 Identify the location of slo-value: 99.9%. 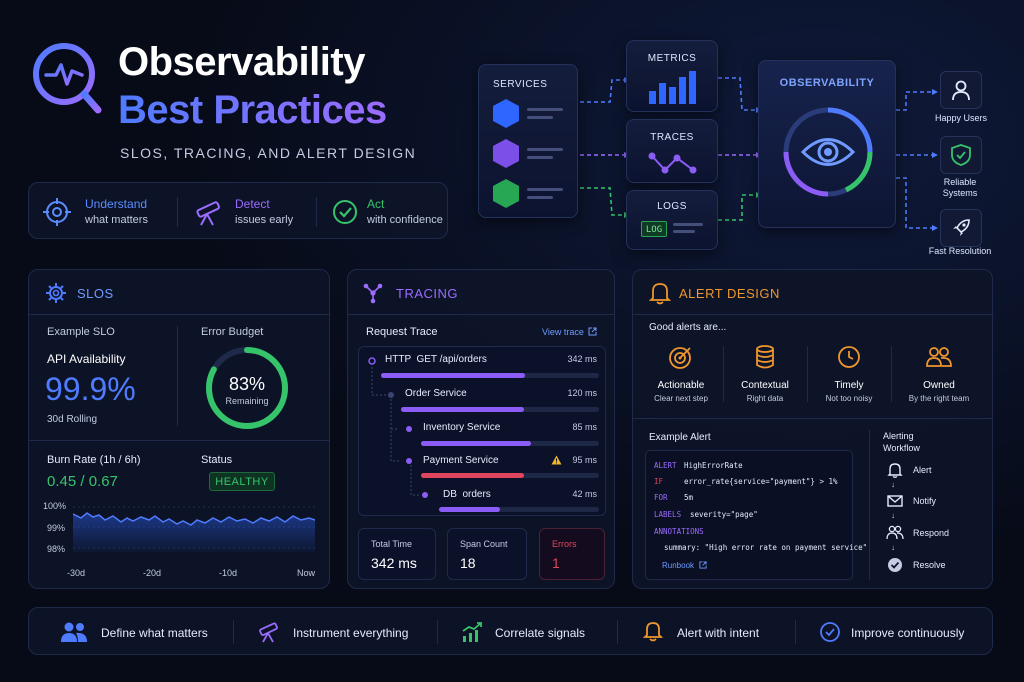
(90, 389).